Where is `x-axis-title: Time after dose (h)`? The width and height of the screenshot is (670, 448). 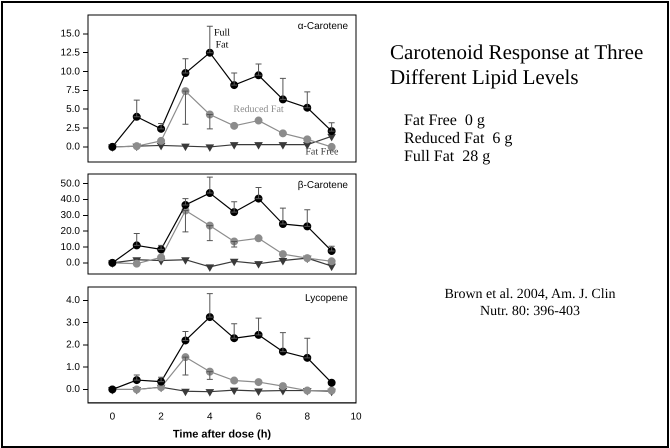 x-axis-title: Time after dose (h) is located at coordinates (222, 434).